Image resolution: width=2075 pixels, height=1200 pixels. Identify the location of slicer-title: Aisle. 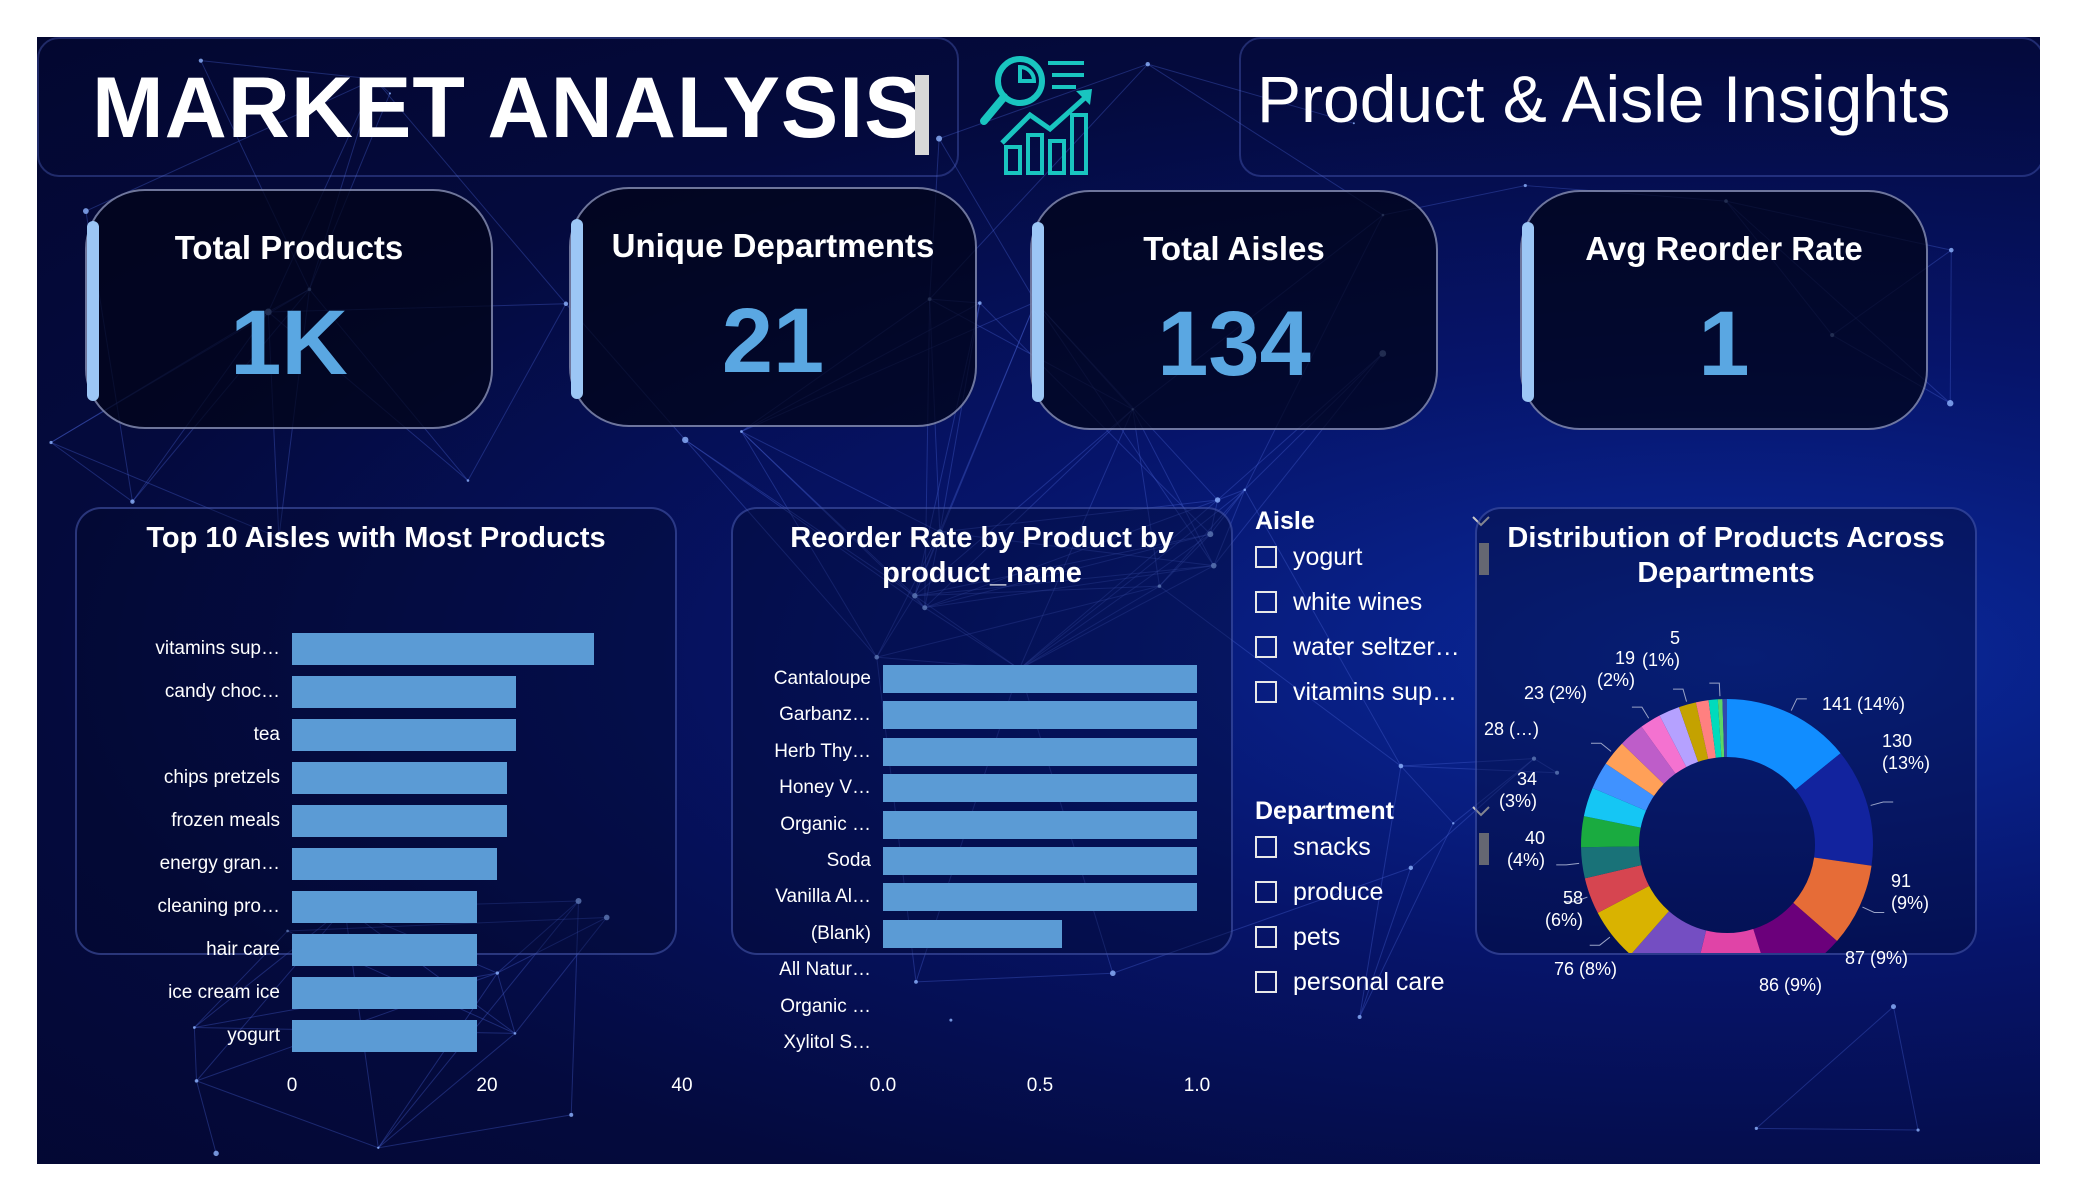
(1285, 521).